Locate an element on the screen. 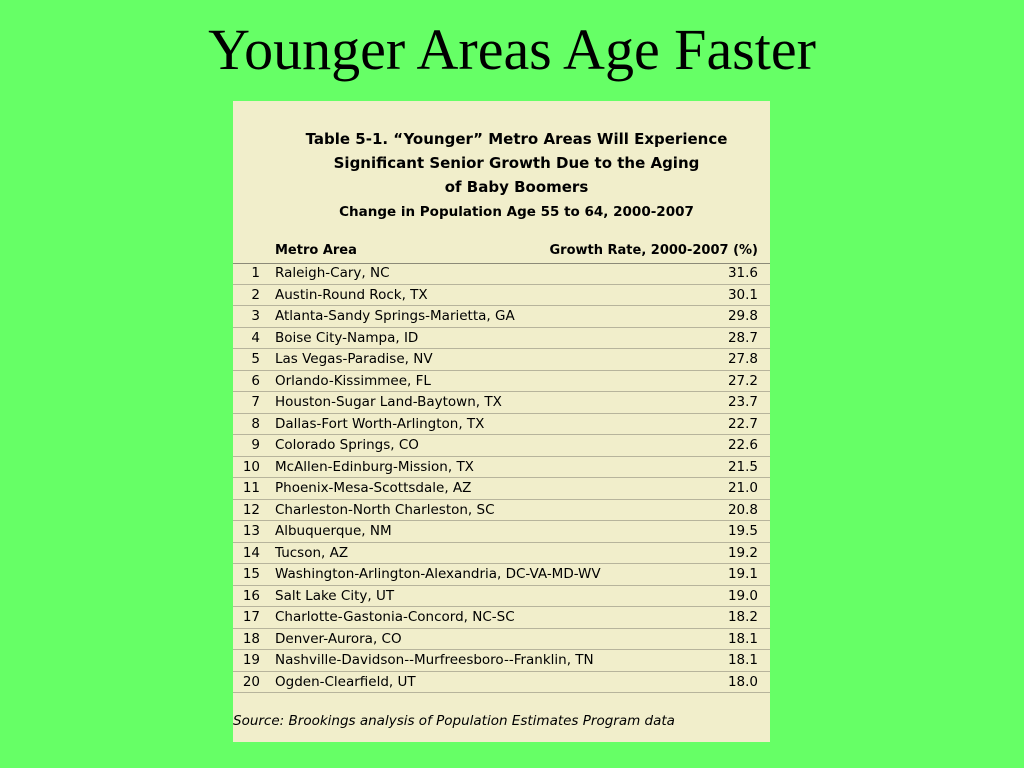  row-metro-area: Dallas-Fort Worth-Arlington, TX is located at coordinates (380, 423).